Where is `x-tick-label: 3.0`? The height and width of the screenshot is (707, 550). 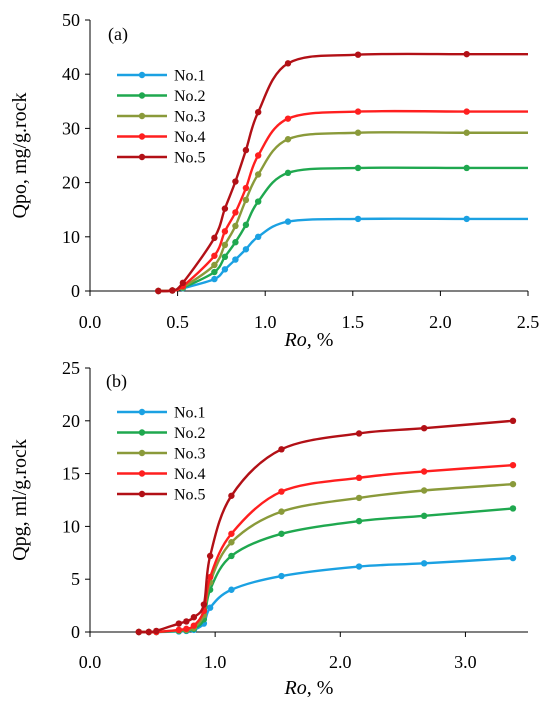 x-tick-label: 3.0 is located at coordinates (465, 662).